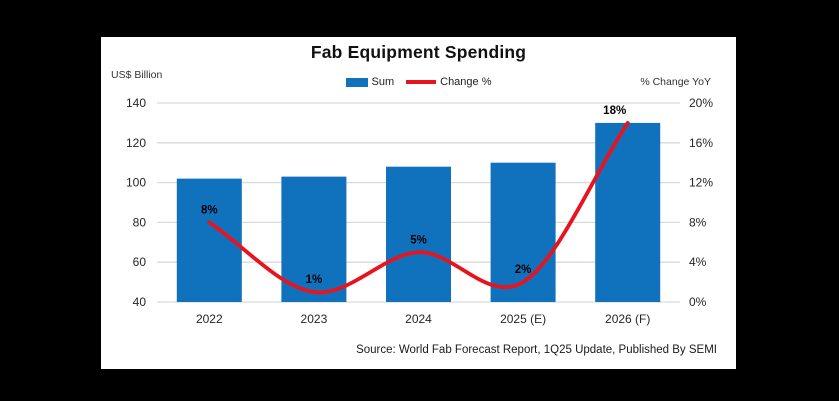 This screenshot has width=839, height=401. What do you see at coordinates (523, 319) in the screenshot?
I see `x-axis-category-label: 2025 (E)` at bounding box center [523, 319].